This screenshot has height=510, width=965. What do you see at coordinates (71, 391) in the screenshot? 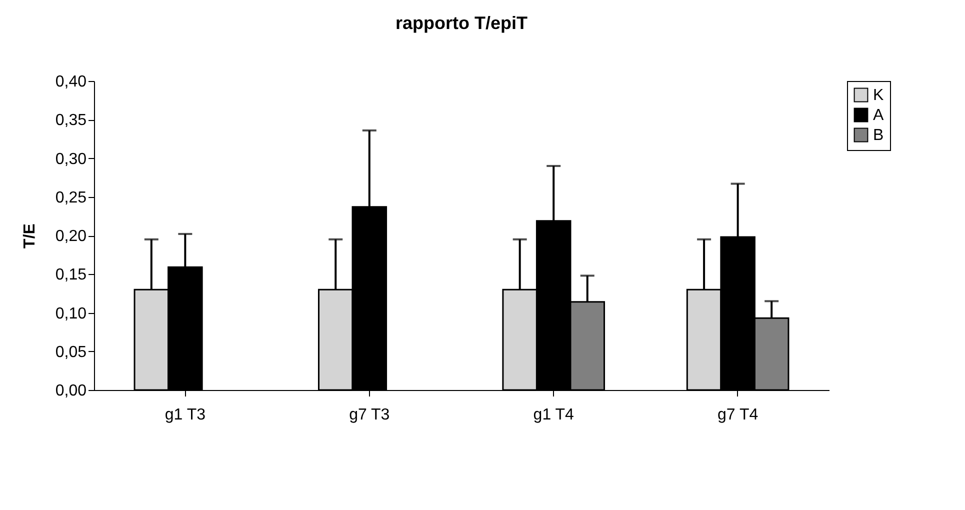
I see `y-tick-label: 0,00` at bounding box center [71, 391].